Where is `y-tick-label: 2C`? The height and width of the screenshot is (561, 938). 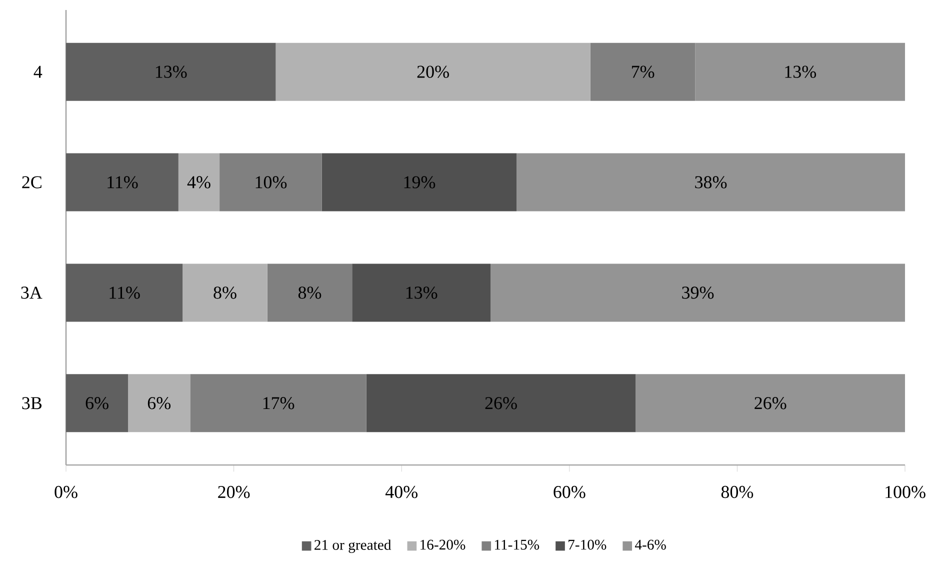
y-tick-label: 2C is located at coordinates (32, 182).